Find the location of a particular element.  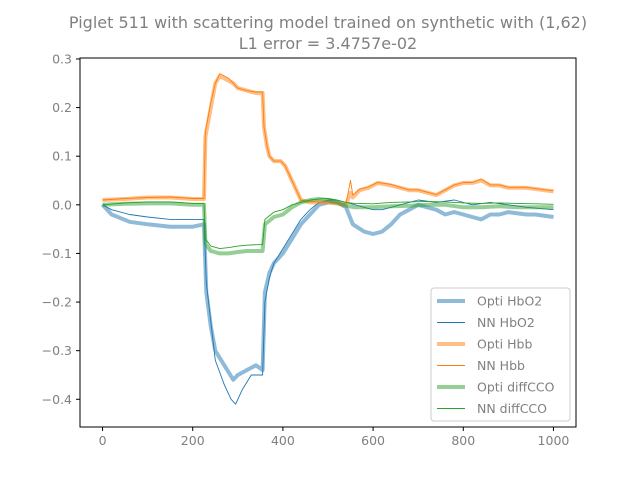

legend-label: NN HbO2 is located at coordinates (506, 322).